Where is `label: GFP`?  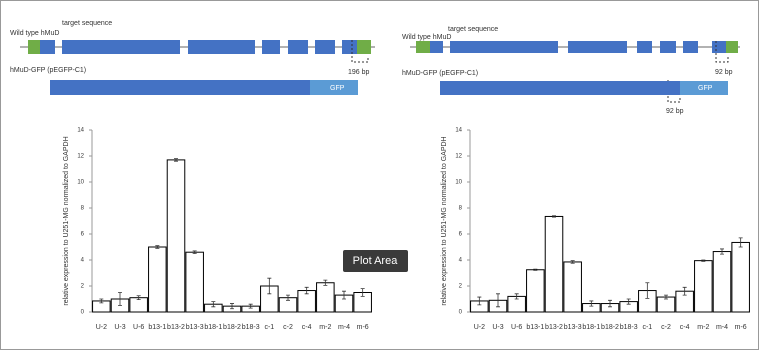 label: GFP is located at coordinates (705, 88).